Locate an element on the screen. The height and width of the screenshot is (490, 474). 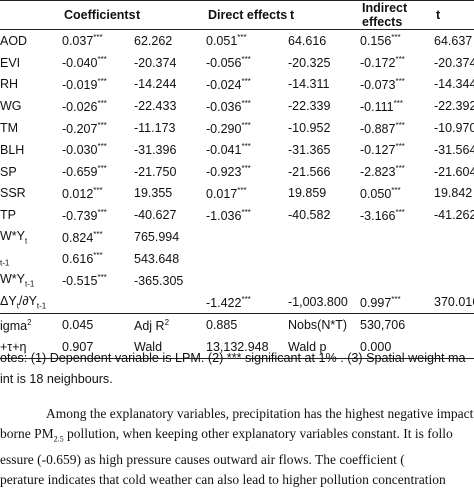
indirect-effect-cell-value: -3.166 is located at coordinates (378, 215).